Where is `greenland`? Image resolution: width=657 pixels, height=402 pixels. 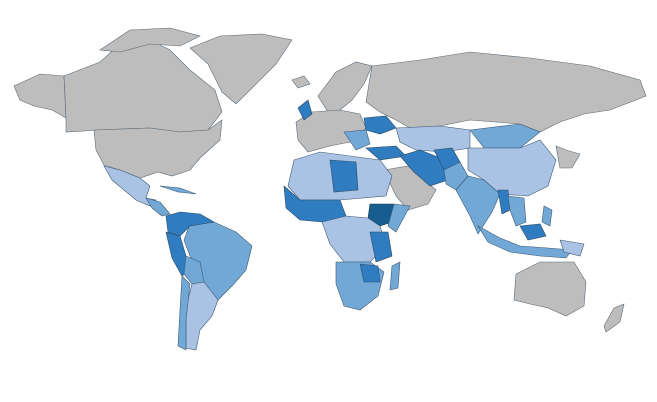
greenland is located at coordinates (241, 69).